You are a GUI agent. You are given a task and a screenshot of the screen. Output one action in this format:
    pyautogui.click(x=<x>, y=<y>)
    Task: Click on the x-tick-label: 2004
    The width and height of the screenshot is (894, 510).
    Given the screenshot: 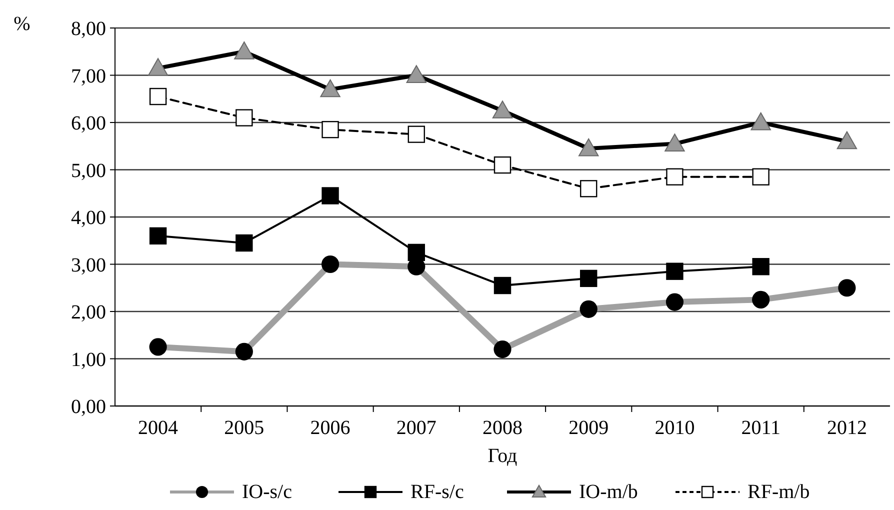 What is the action you would take?
    pyautogui.click(x=158, y=428)
    